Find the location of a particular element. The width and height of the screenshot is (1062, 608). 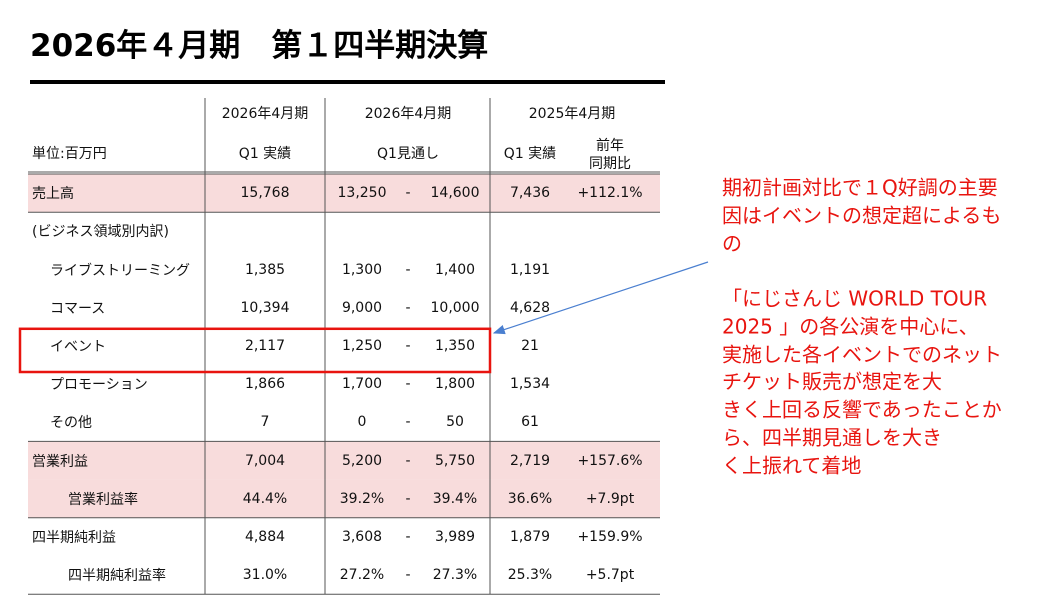

annotation-line: く上振れて着地 is located at coordinates (792, 465).